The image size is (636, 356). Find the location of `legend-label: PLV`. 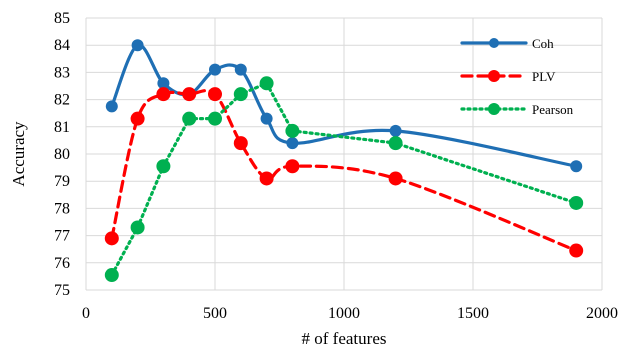

legend-label: PLV is located at coordinates (544, 76).